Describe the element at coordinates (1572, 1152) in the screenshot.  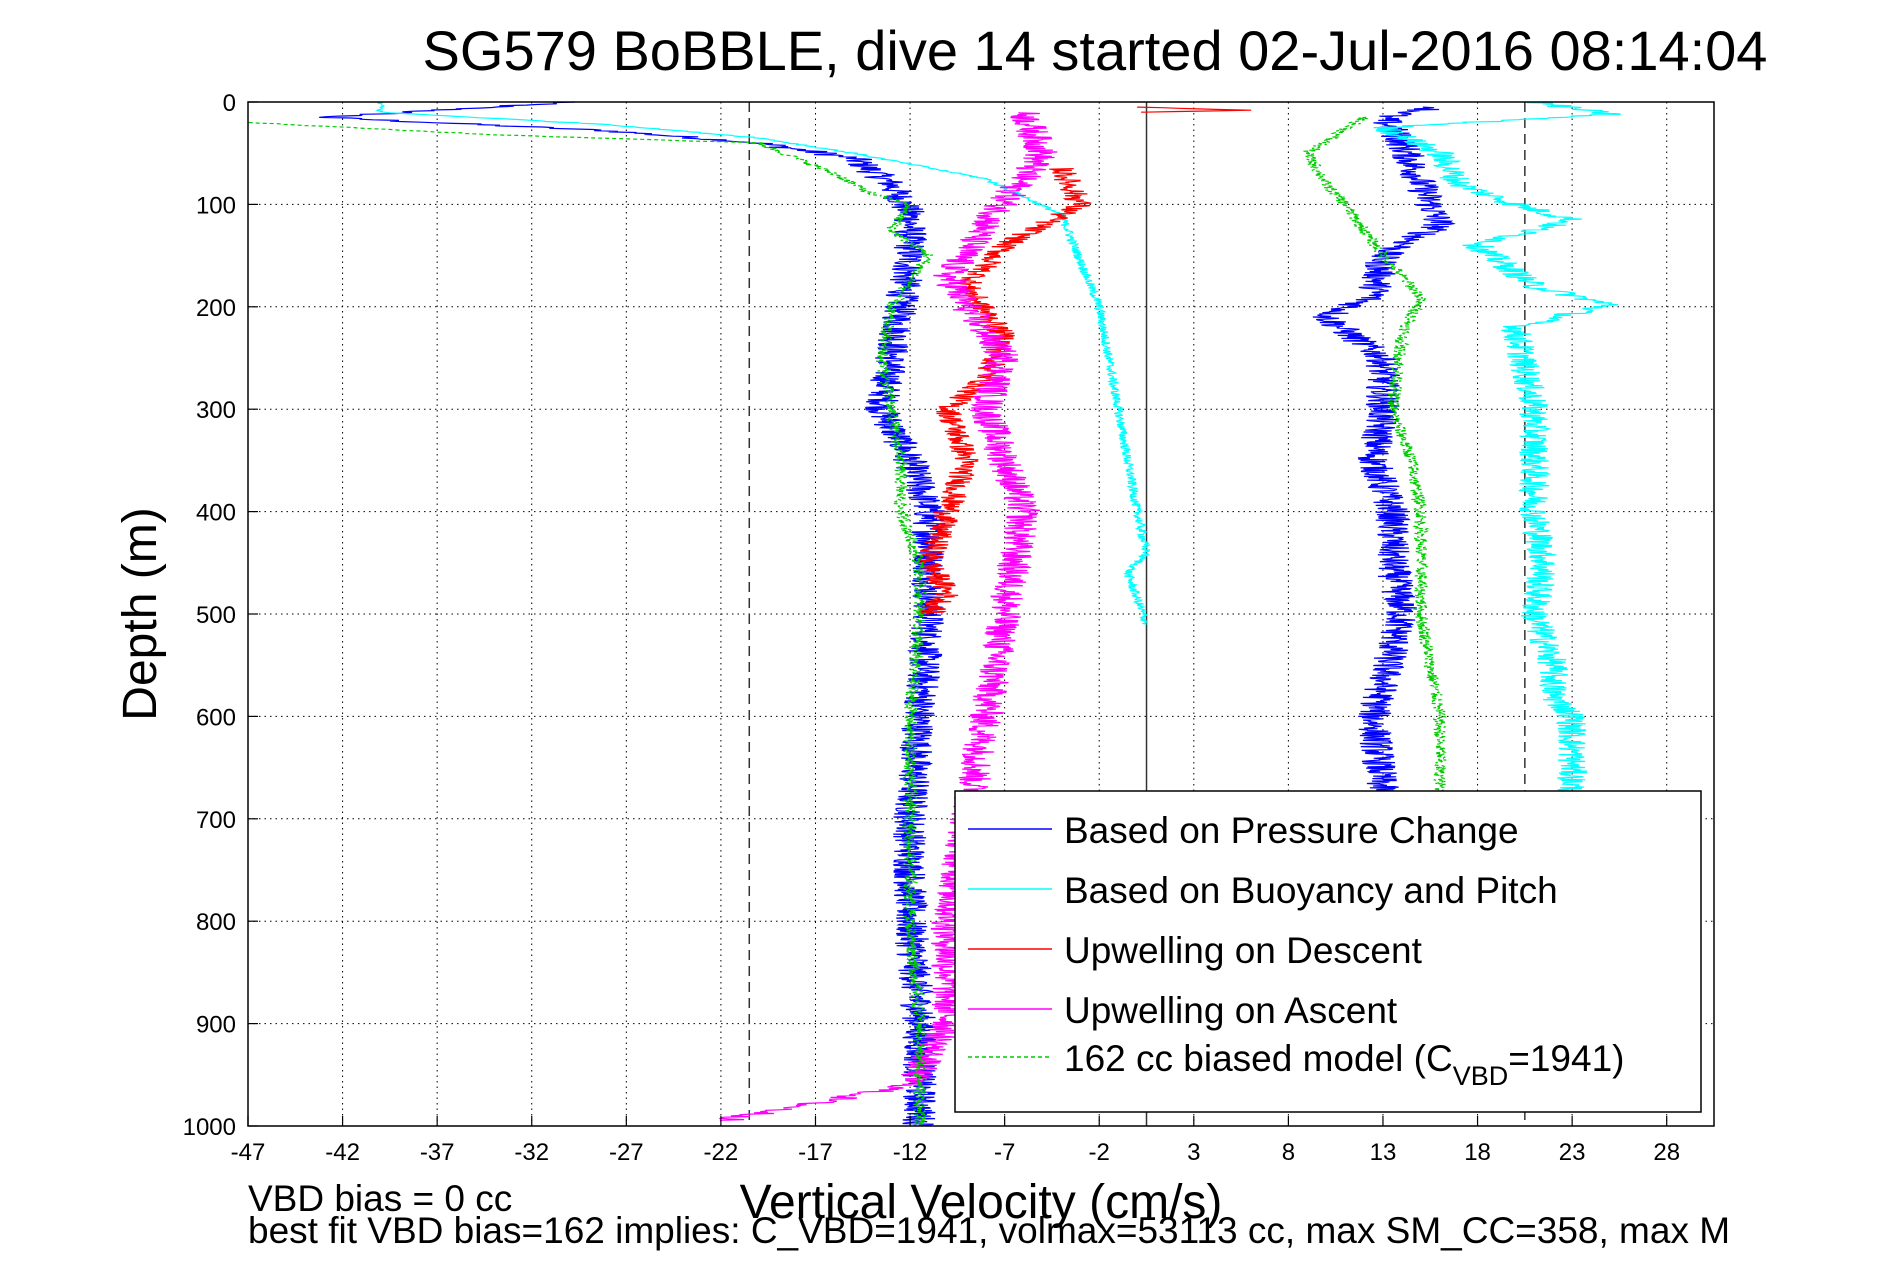
I see `x-tick-label: 23` at that location.